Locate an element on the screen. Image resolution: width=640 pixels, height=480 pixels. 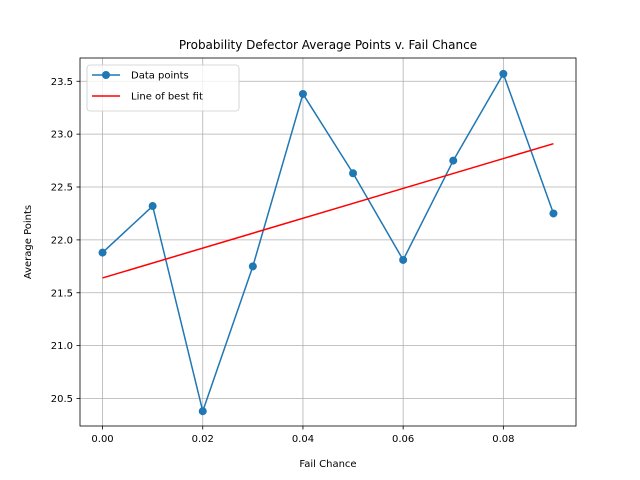
y-tick-label: 20.5 is located at coordinates (62, 399).